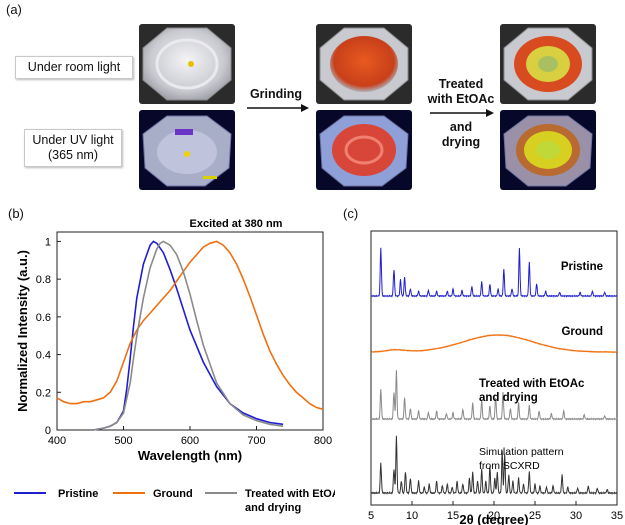 This screenshot has width=625, height=525. I want to click on uv-light-text-line1: Under UV light, so click(73, 140).